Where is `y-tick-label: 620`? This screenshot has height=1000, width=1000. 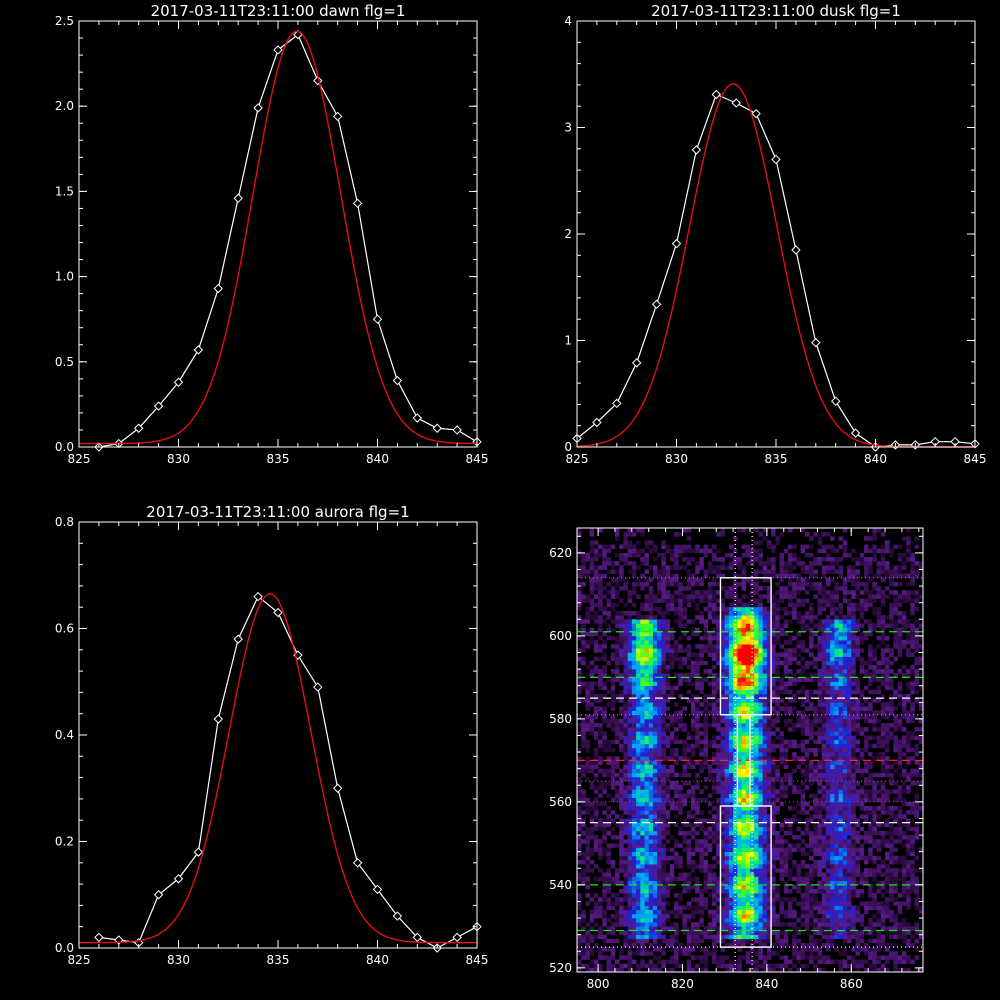 y-tick-label: 620 is located at coordinates (560, 553).